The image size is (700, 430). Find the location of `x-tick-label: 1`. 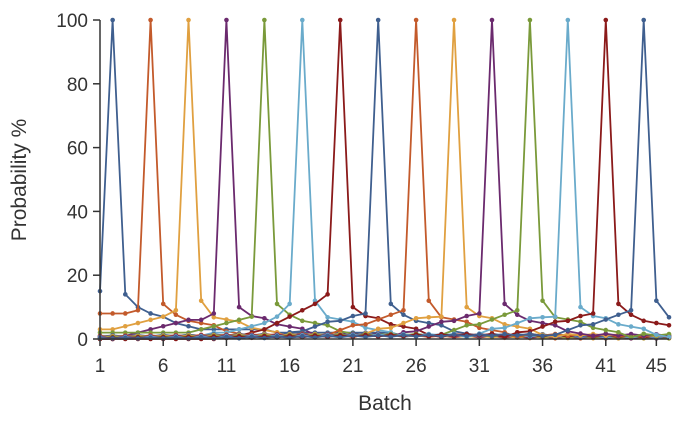

x-tick-label: 1 is located at coordinates (100, 366).